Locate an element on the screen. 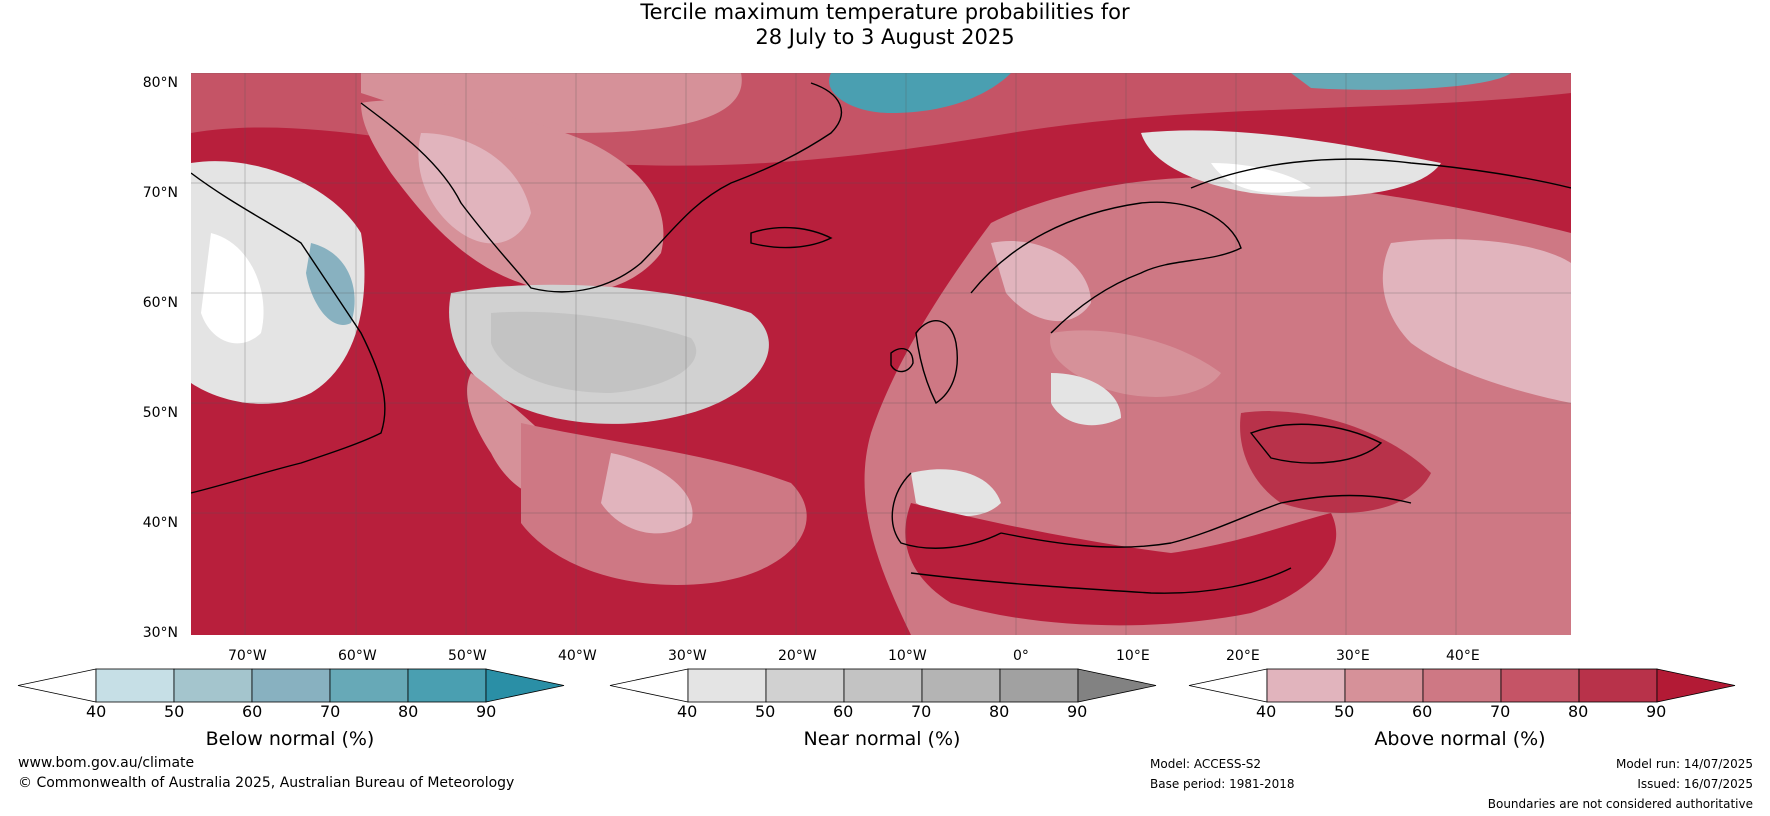 This screenshot has width=1770, height=816. cb-near-tick-40: 40 is located at coordinates (687, 711).